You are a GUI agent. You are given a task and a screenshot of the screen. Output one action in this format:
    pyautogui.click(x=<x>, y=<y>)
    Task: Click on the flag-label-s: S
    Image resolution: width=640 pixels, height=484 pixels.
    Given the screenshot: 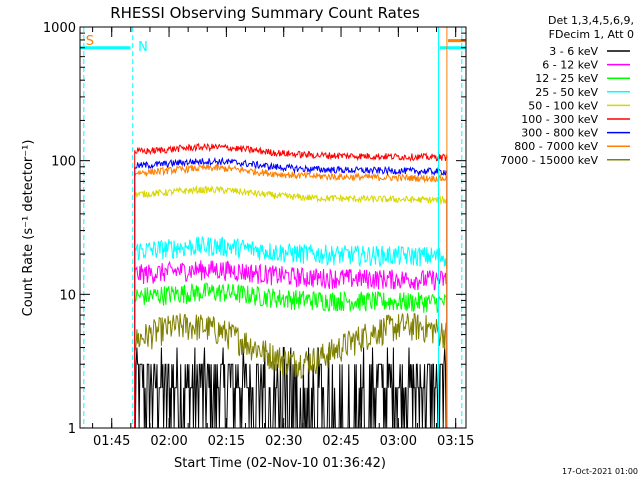 What is the action you would take?
    pyautogui.click(x=90, y=41)
    